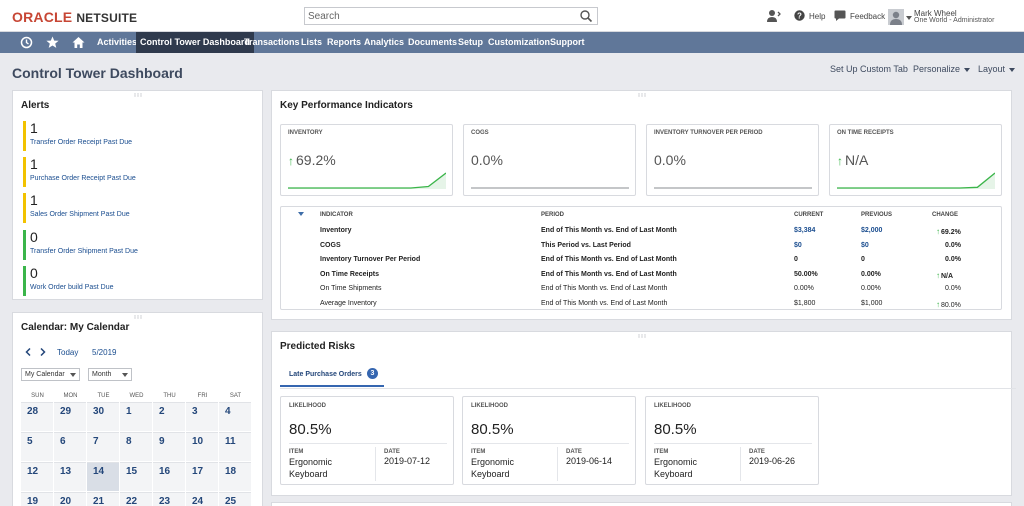 Image resolution: width=1024 pixels, height=506 pixels. I want to click on calendar-day-cell: 21, so click(103, 499).